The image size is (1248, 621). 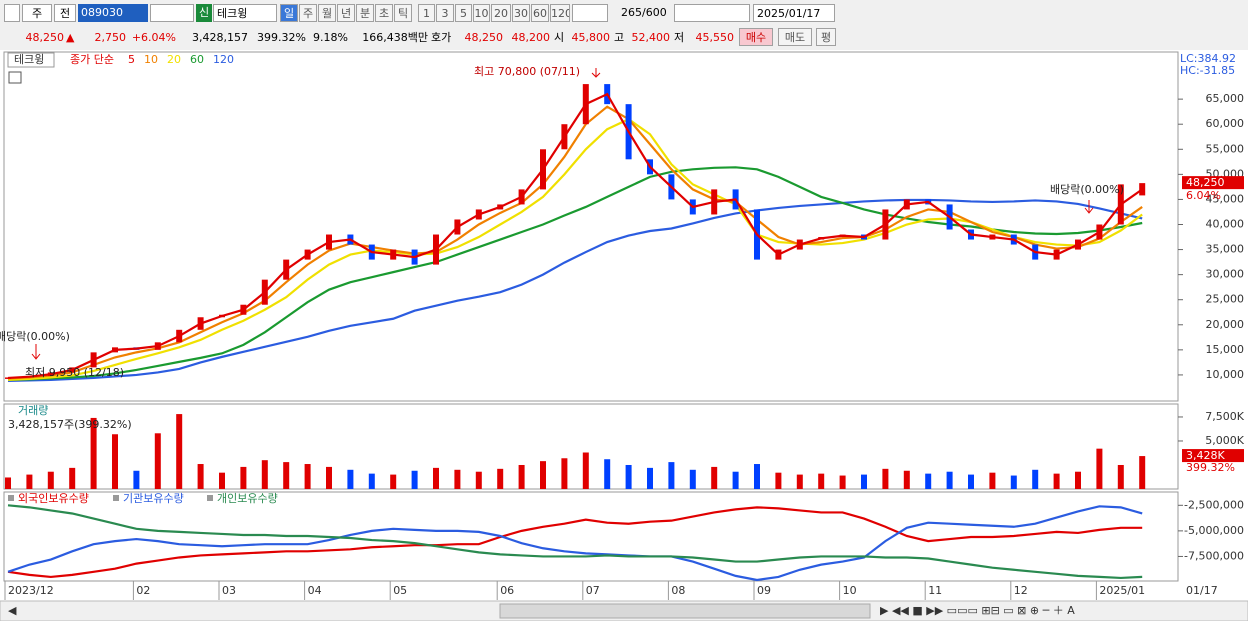 What do you see at coordinates (463, 13) in the screenshot?
I see `interval-button: 5` at bounding box center [463, 13].